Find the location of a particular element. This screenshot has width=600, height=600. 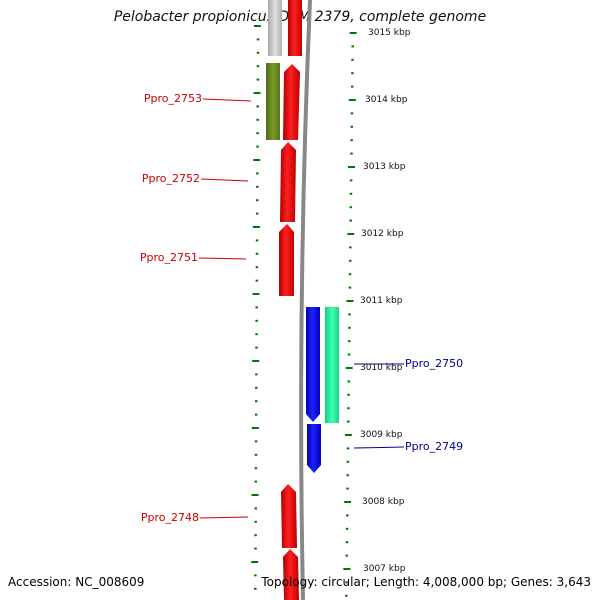

gene-label-ppro-2752: Ppro_2752 is located at coordinates (171, 178).